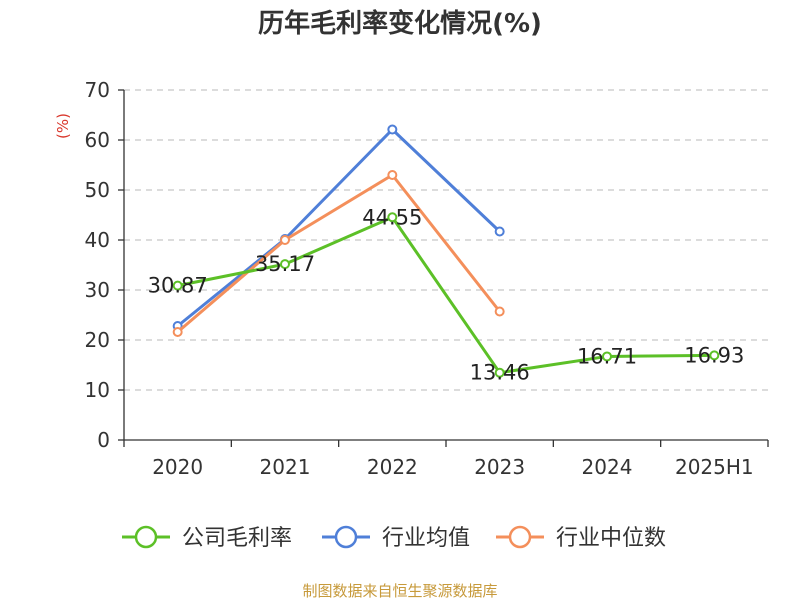 Image resolution: width=800 pixels, height=600 pixels. I want to click on x-tick-label: 2025H1, so click(714, 467).